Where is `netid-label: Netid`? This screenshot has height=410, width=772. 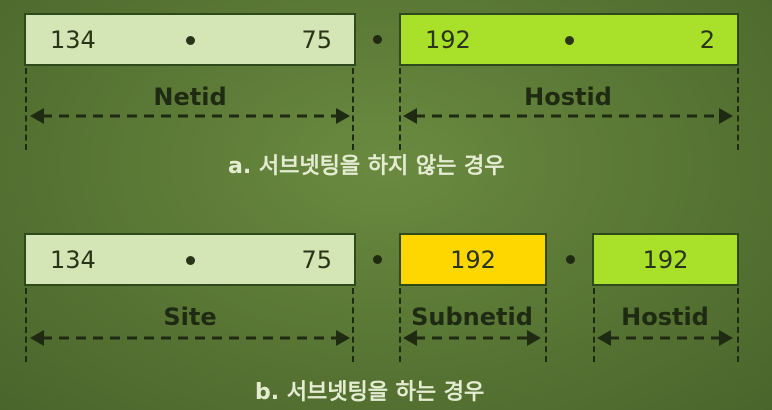
netid-label: Netid is located at coordinates (190, 97).